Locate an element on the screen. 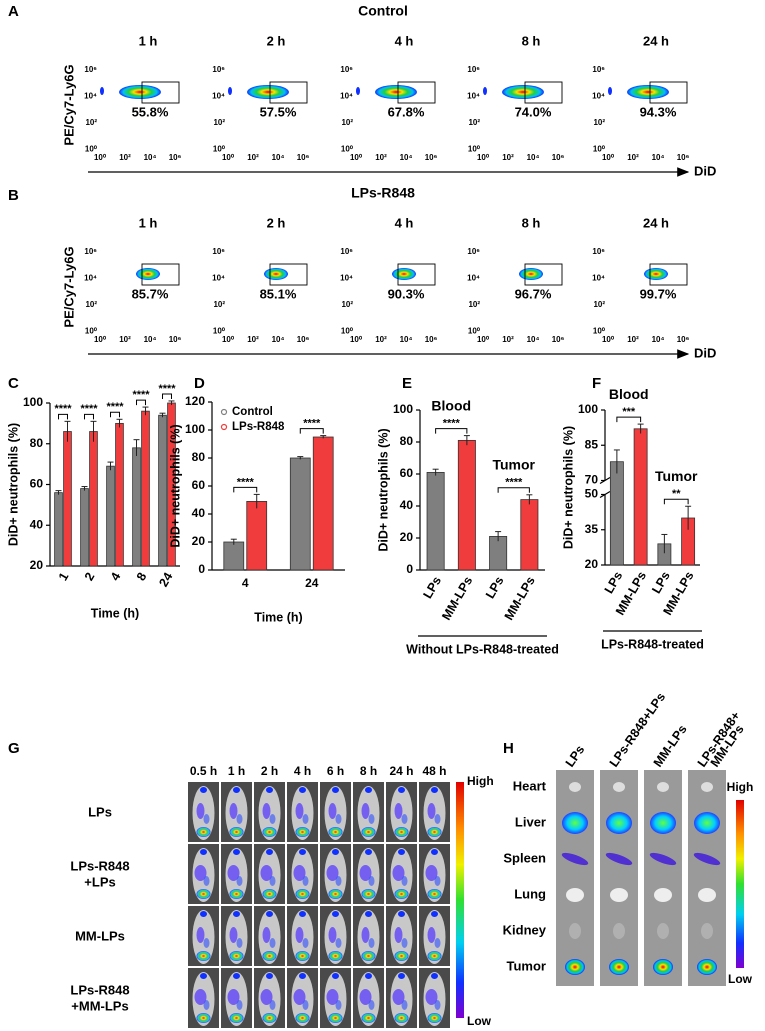 The image size is (765, 1031). scale-label: Low is located at coordinates (740, 979).